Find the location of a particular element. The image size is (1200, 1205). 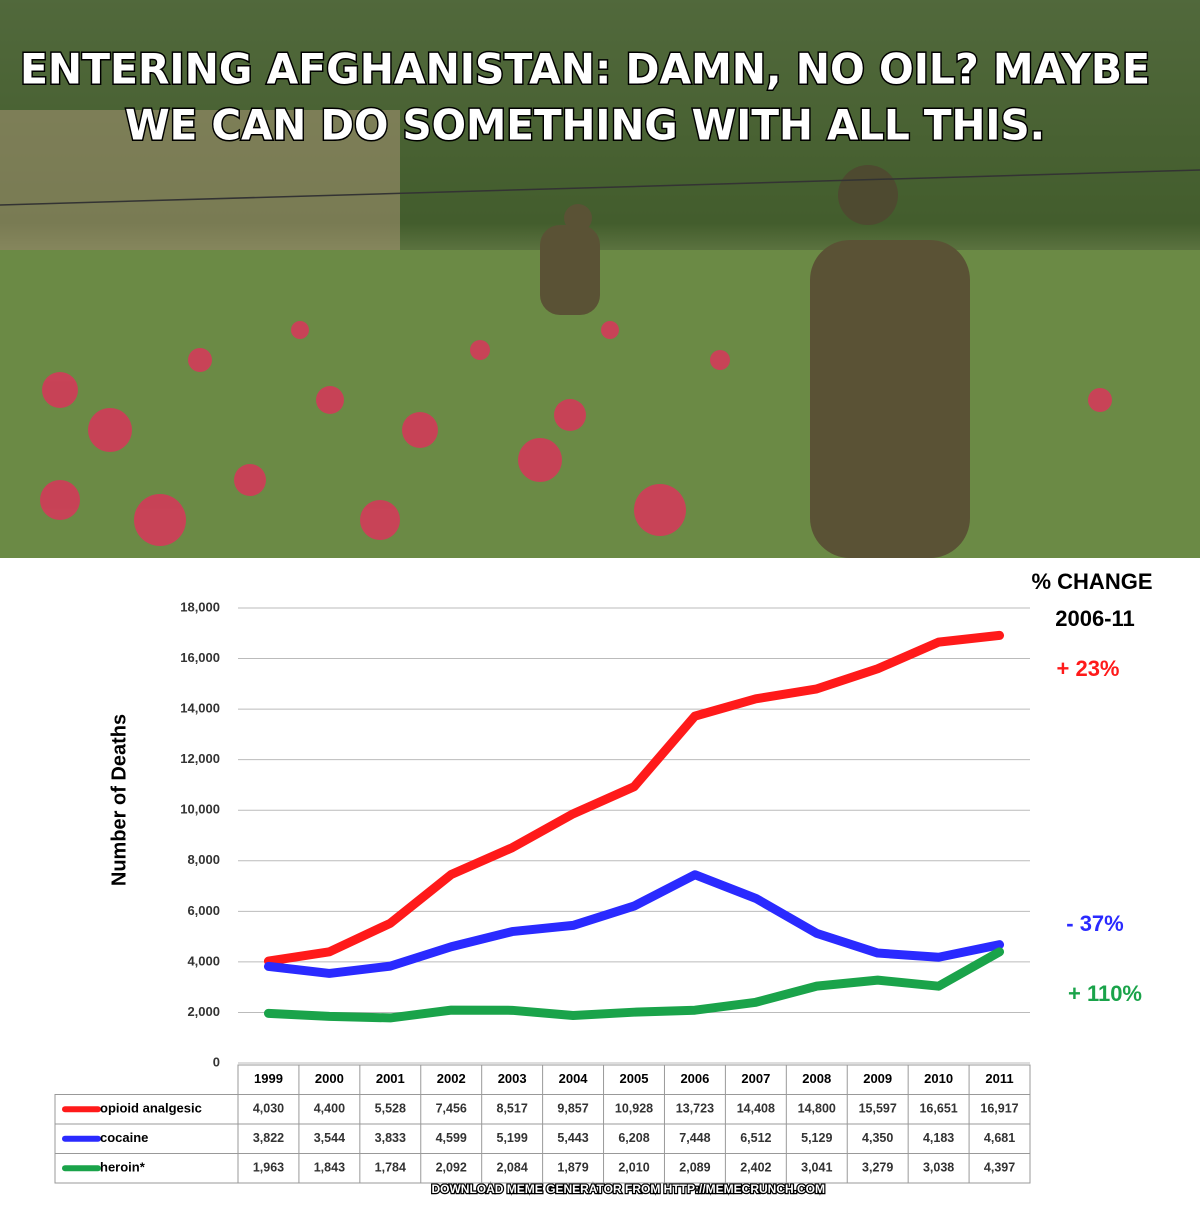

legend-label: heroin* is located at coordinates (123, 1167).